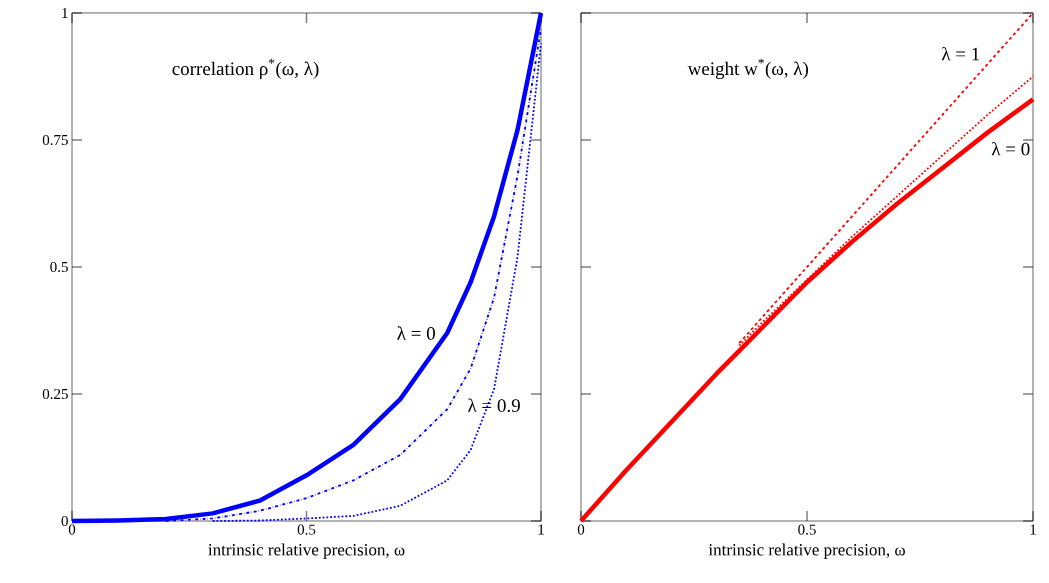  What do you see at coordinates (494, 405) in the screenshot?
I see `series-label: λ = 0.9` at bounding box center [494, 405].